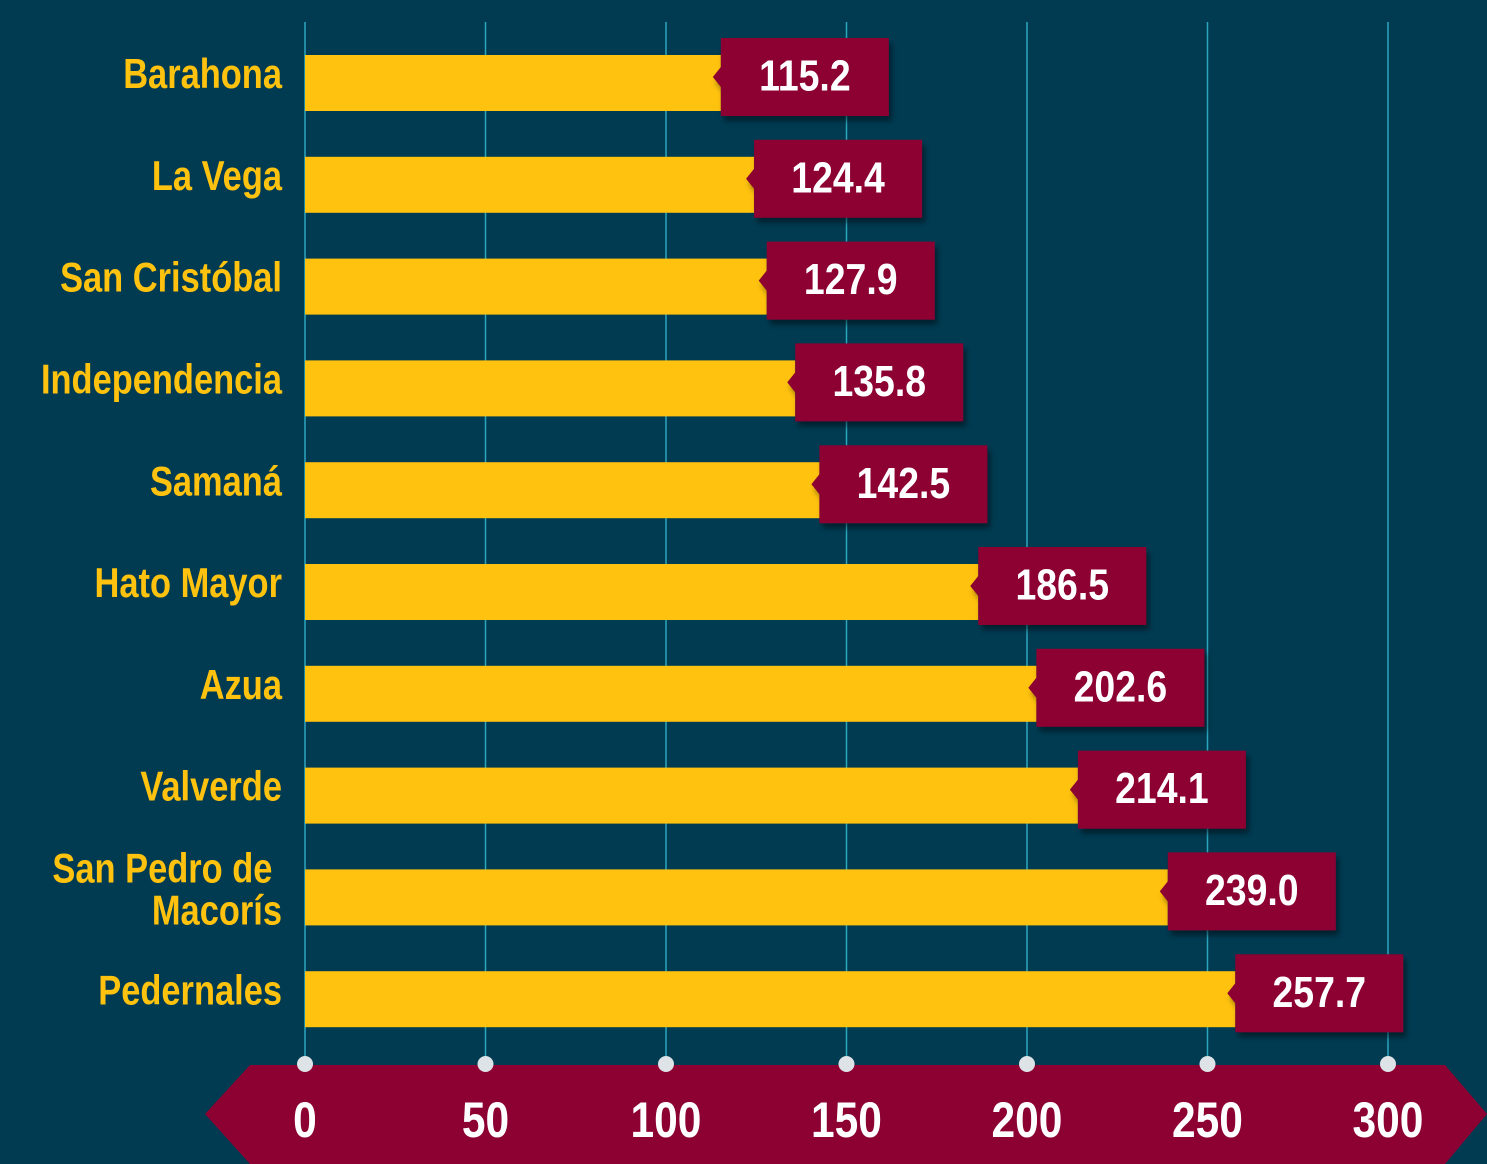  I want to click on value-label: 186.5, so click(1062, 585).